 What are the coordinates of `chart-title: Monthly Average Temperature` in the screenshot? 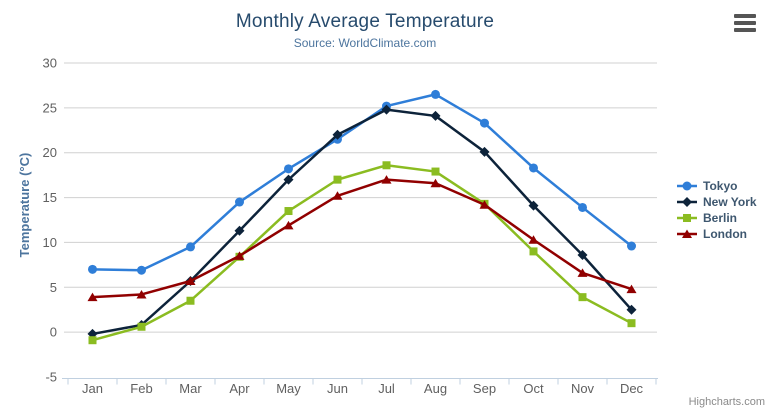 It's located at (365, 21).